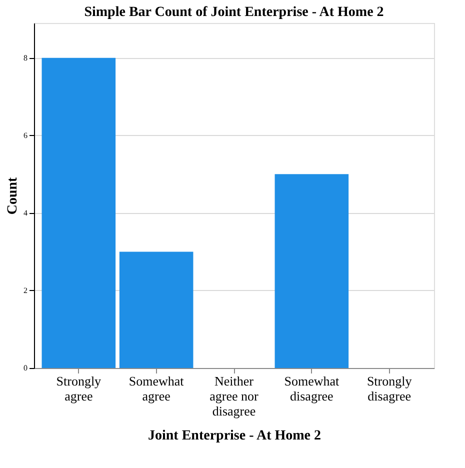  I want to click on y-tick-label: 4, so click(26, 213).